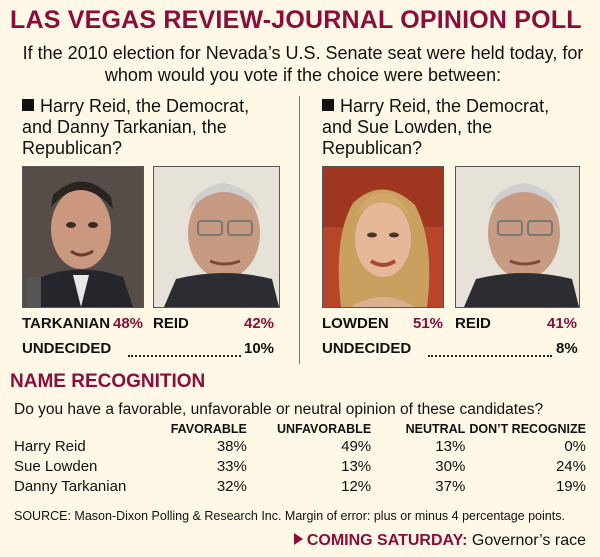 The height and width of the screenshot is (557, 600). What do you see at coordinates (259, 348) in the screenshot?
I see `undecided-pct-1: 10%` at bounding box center [259, 348].